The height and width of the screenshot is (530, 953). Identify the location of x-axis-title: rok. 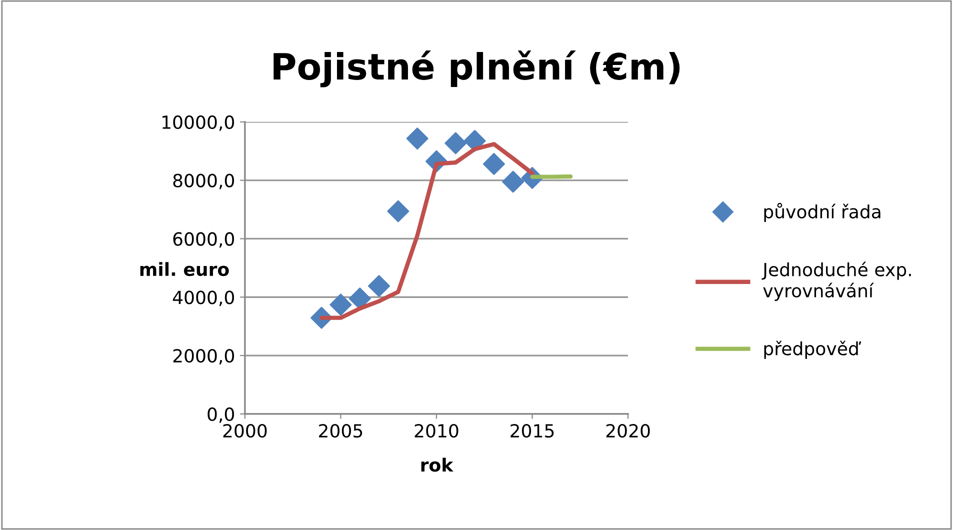
(437, 465).